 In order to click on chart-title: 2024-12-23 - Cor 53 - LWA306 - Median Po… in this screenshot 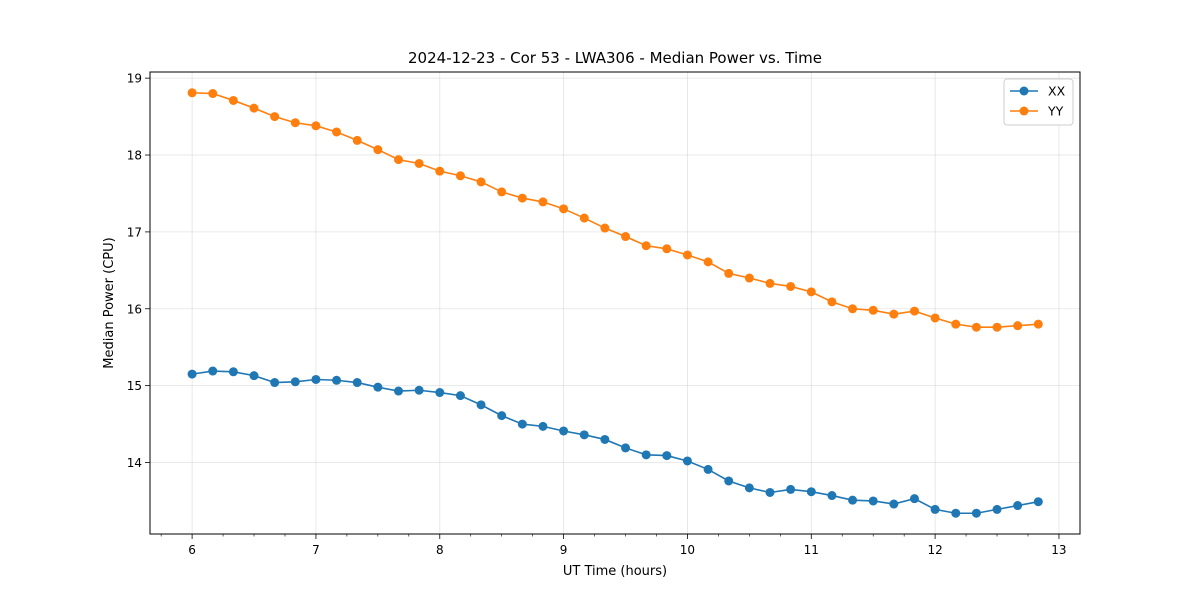, I will do `click(615, 58)`.